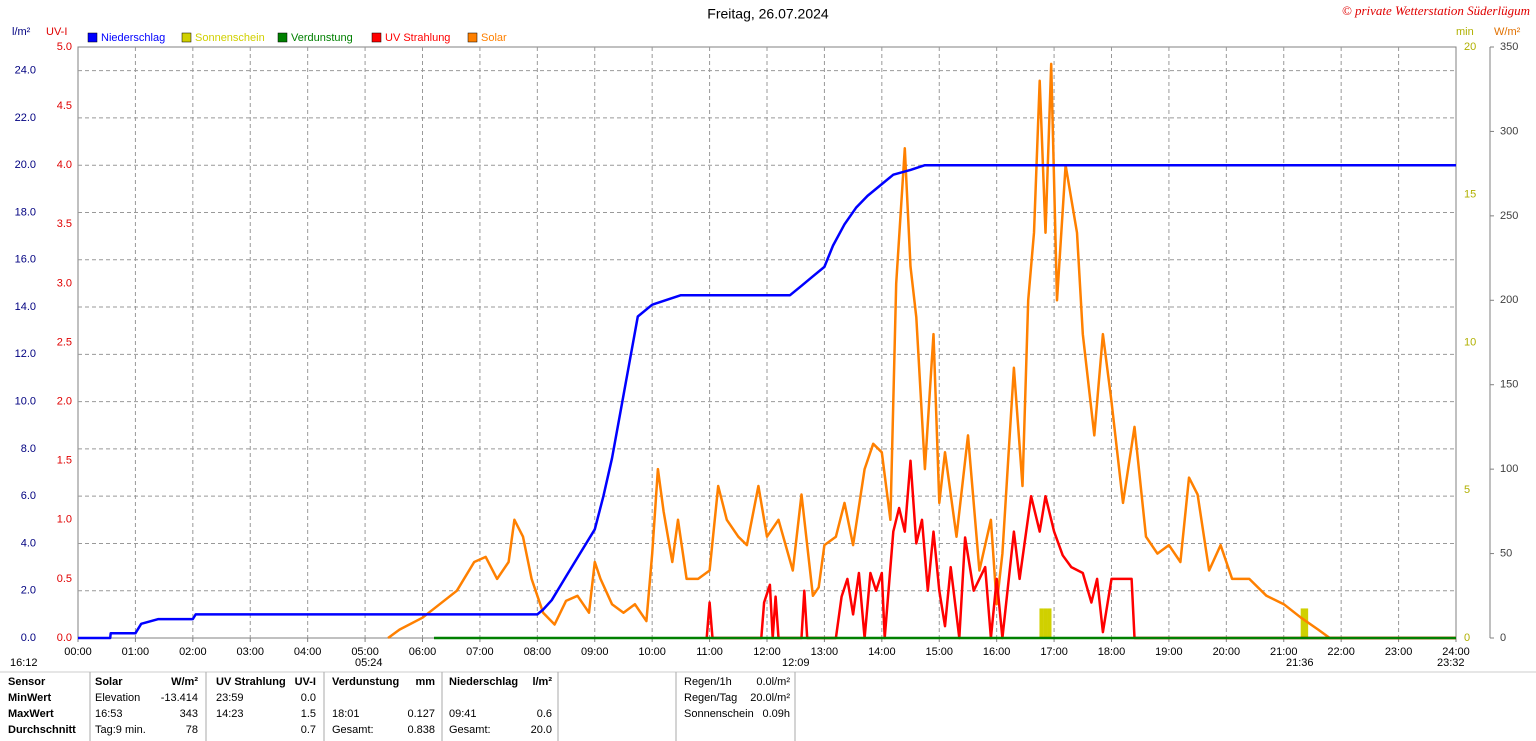 The height and width of the screenshot is (741, 1536). I want to click on legend-label: Niederschlag, so click(133, 38).